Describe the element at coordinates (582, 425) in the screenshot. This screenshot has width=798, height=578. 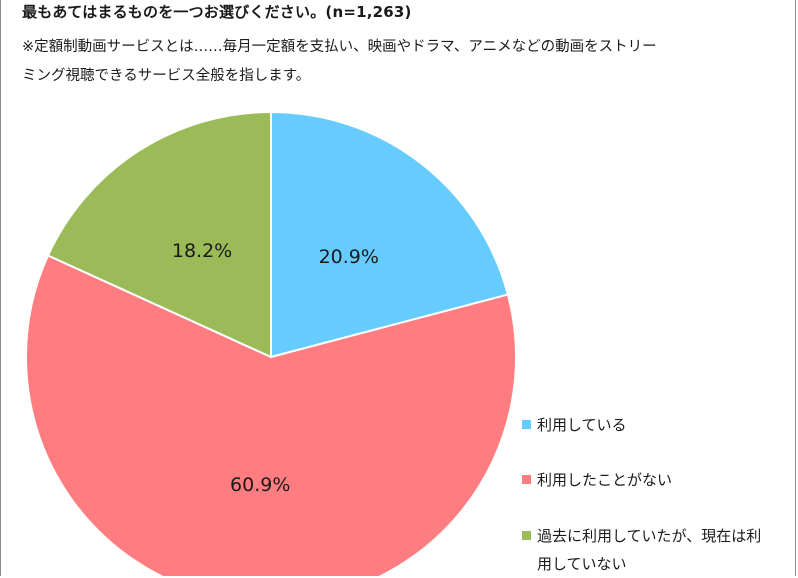
I see `legend-label-using: 利用している` at that location.